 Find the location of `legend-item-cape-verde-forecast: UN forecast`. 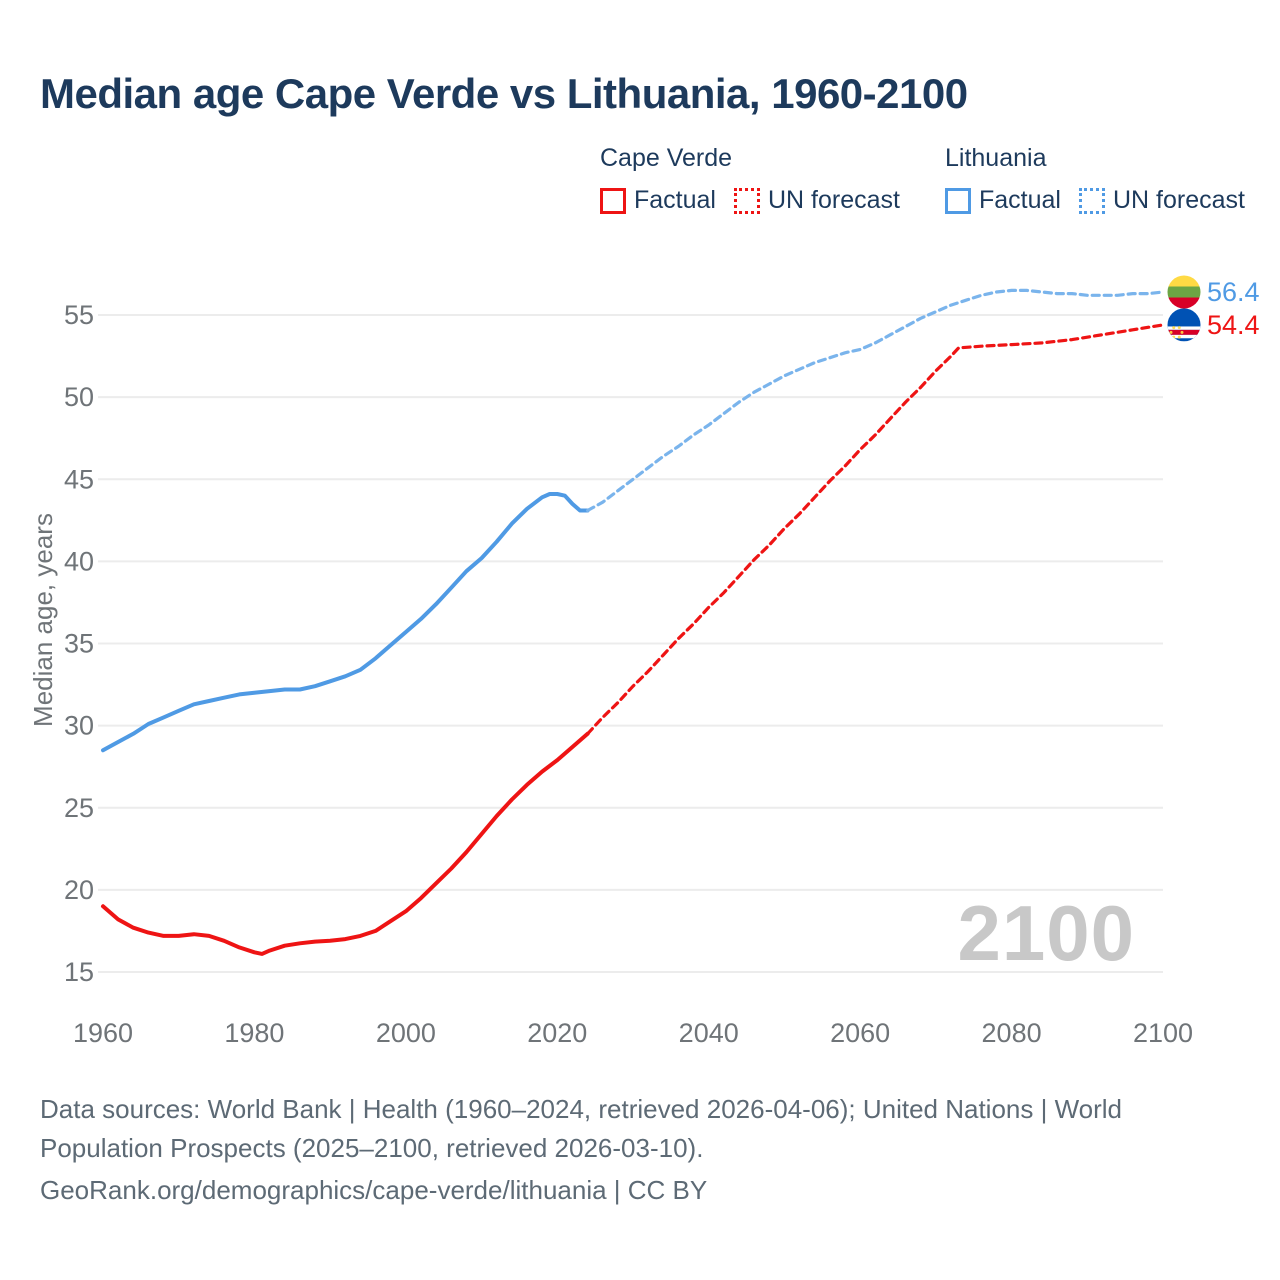

legend-item-cape-verde-forecast: UN forecast is located at coordinates (816, 200).